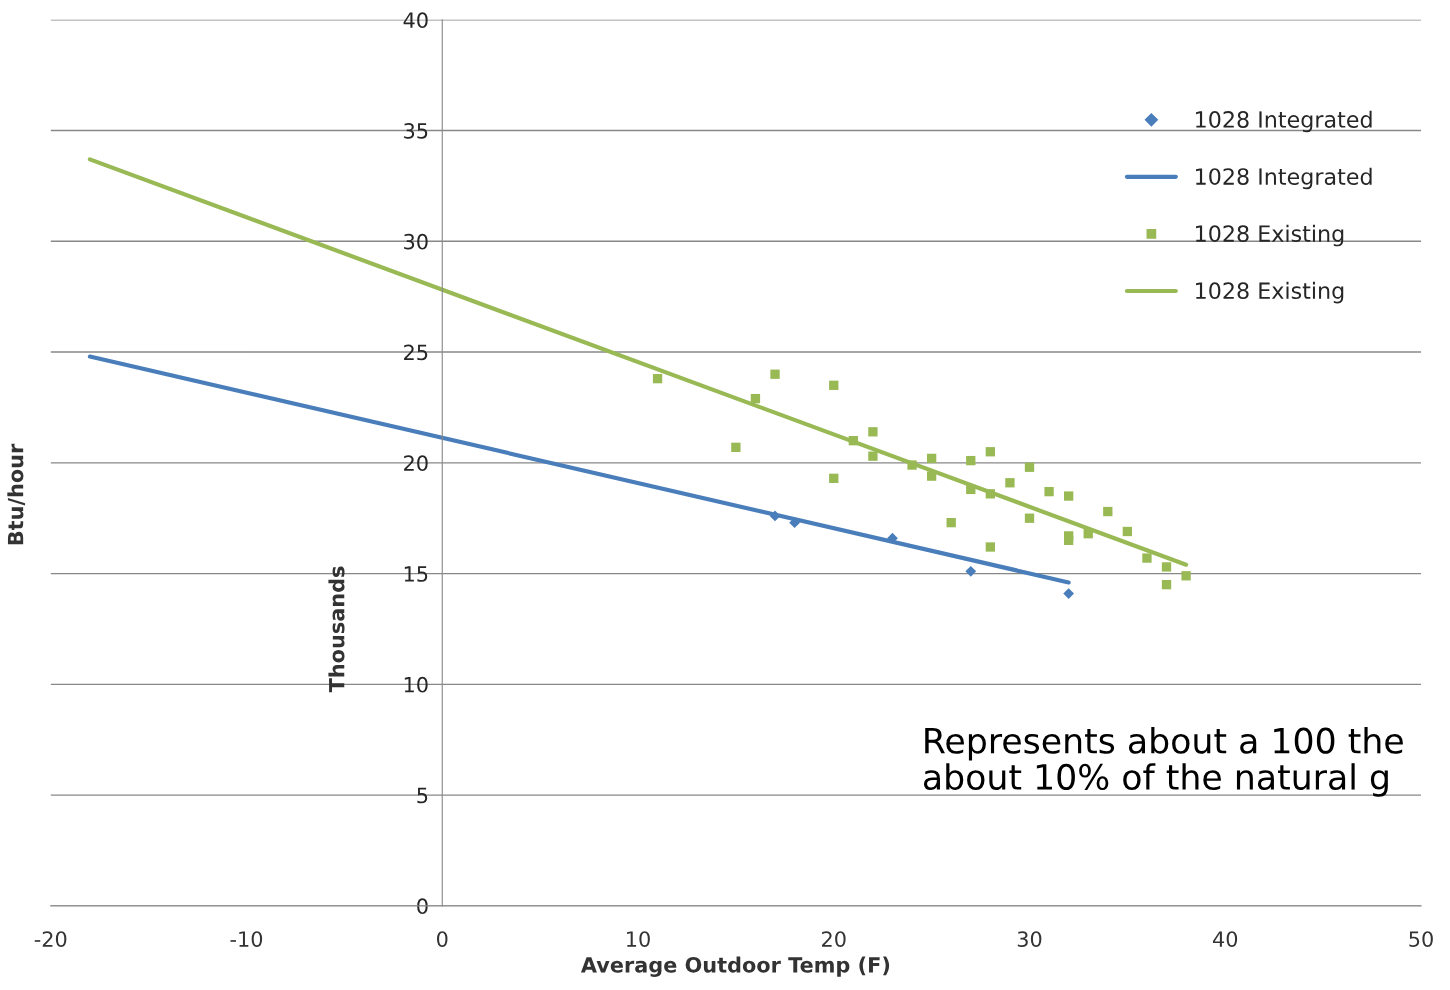 Image resolution: width=1450 pixels, height=990 pixels. Describe the element at coordinates (1421, 939) in the screenshot. I see `x-tick-label: 50` at that location.